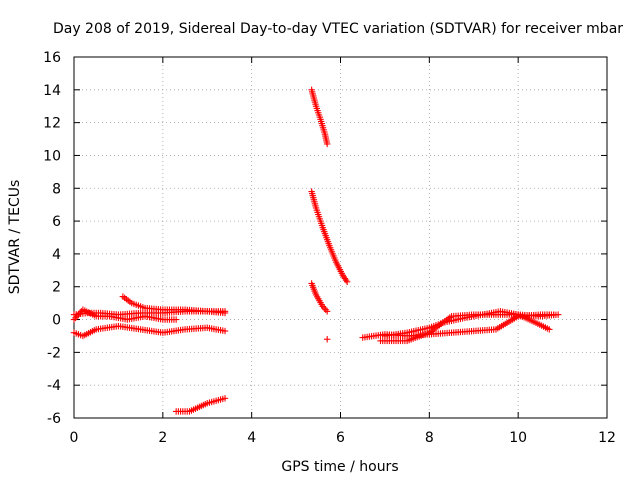 The height and width of the screenshot is (480, 640). I want to click on y-tick-label: 2, so click(56, 288).